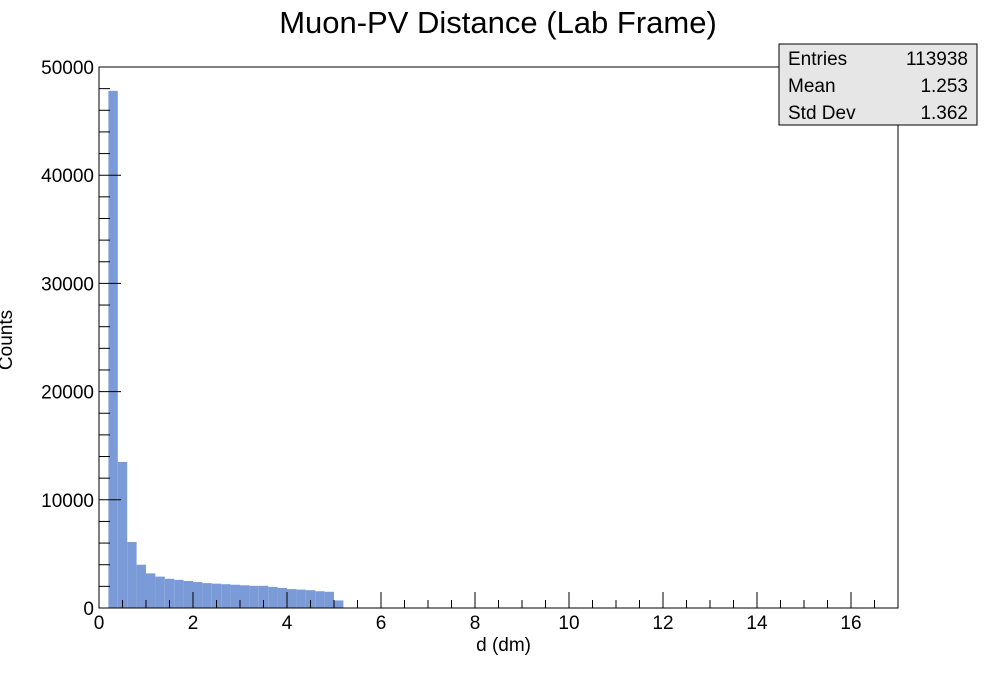 Image resolution: width=998 pixels, height=676 pixels. Describe the element at coordinates (99, 623) in the screenshot. I see `x-tick-label: 0` at that location.